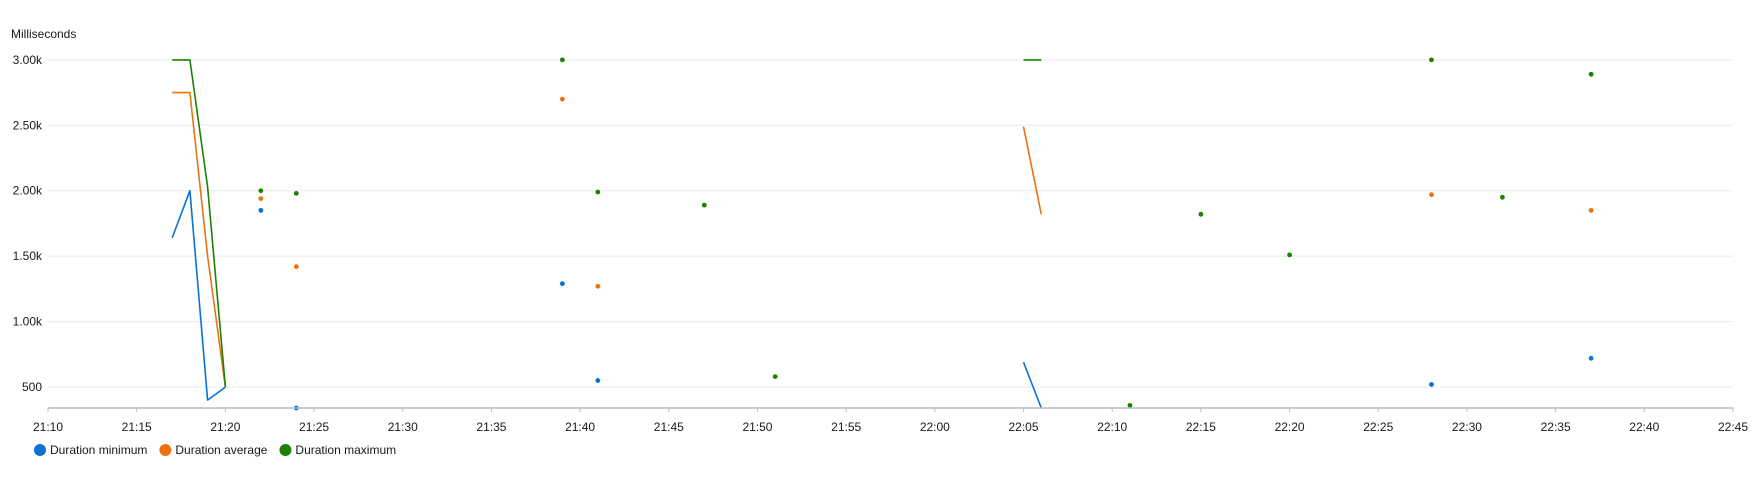 Image resolution: width=1753 pixels, height=483 pixels. Describe the element at coordinates (345, 450) in the screenshot. I see `legend-label: Duration maximum` at that location.